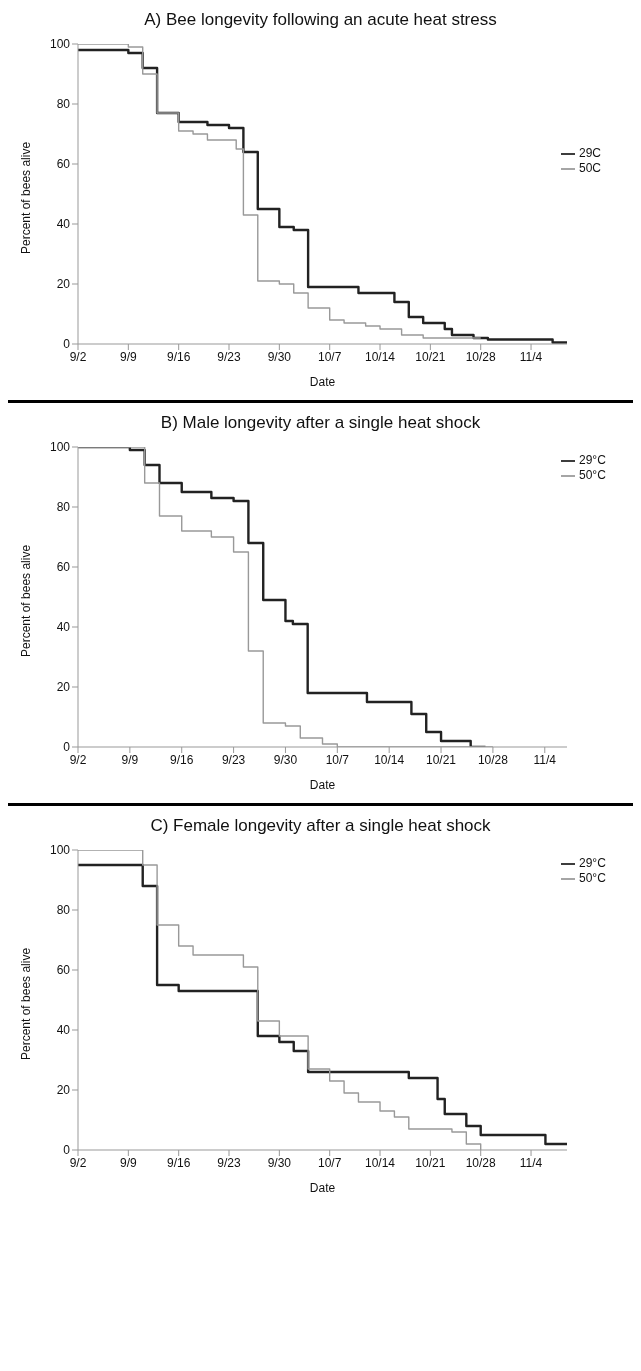 This screenshot has width=641, height=1371. What do you see at coordinates (590, 153) in the screenshot?
I see `legend-label: 29C` at bounding box center [590, 153].